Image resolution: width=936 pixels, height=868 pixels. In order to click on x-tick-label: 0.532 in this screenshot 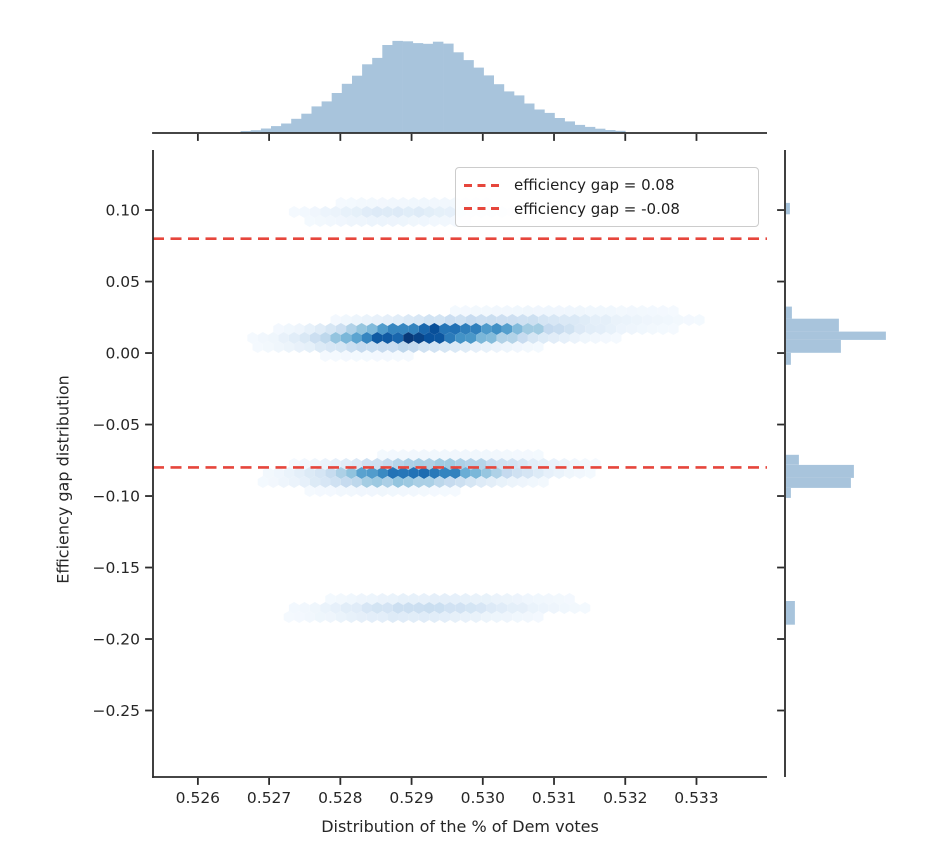, I will do `click(625, 798)`.